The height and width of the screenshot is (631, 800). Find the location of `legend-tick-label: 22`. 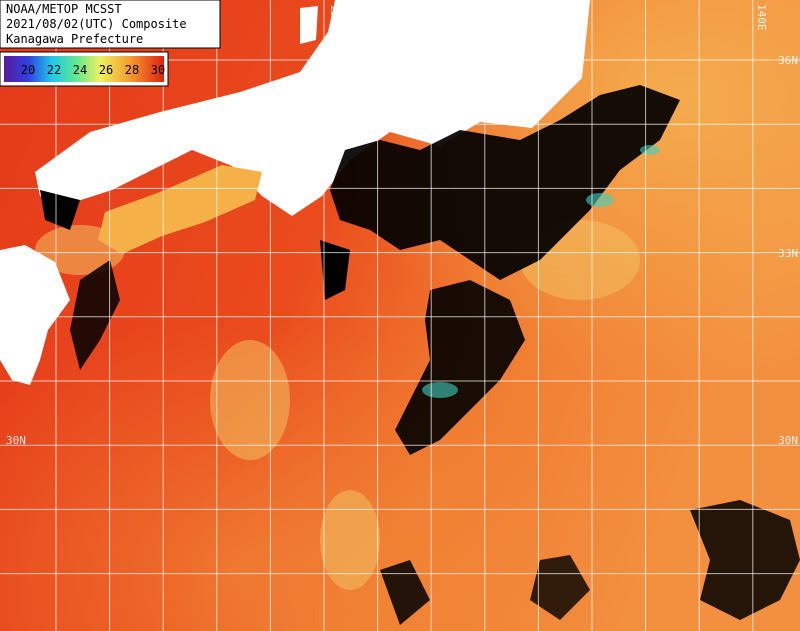

legend-tick-label: 22 is located at coordinates (54, 70).